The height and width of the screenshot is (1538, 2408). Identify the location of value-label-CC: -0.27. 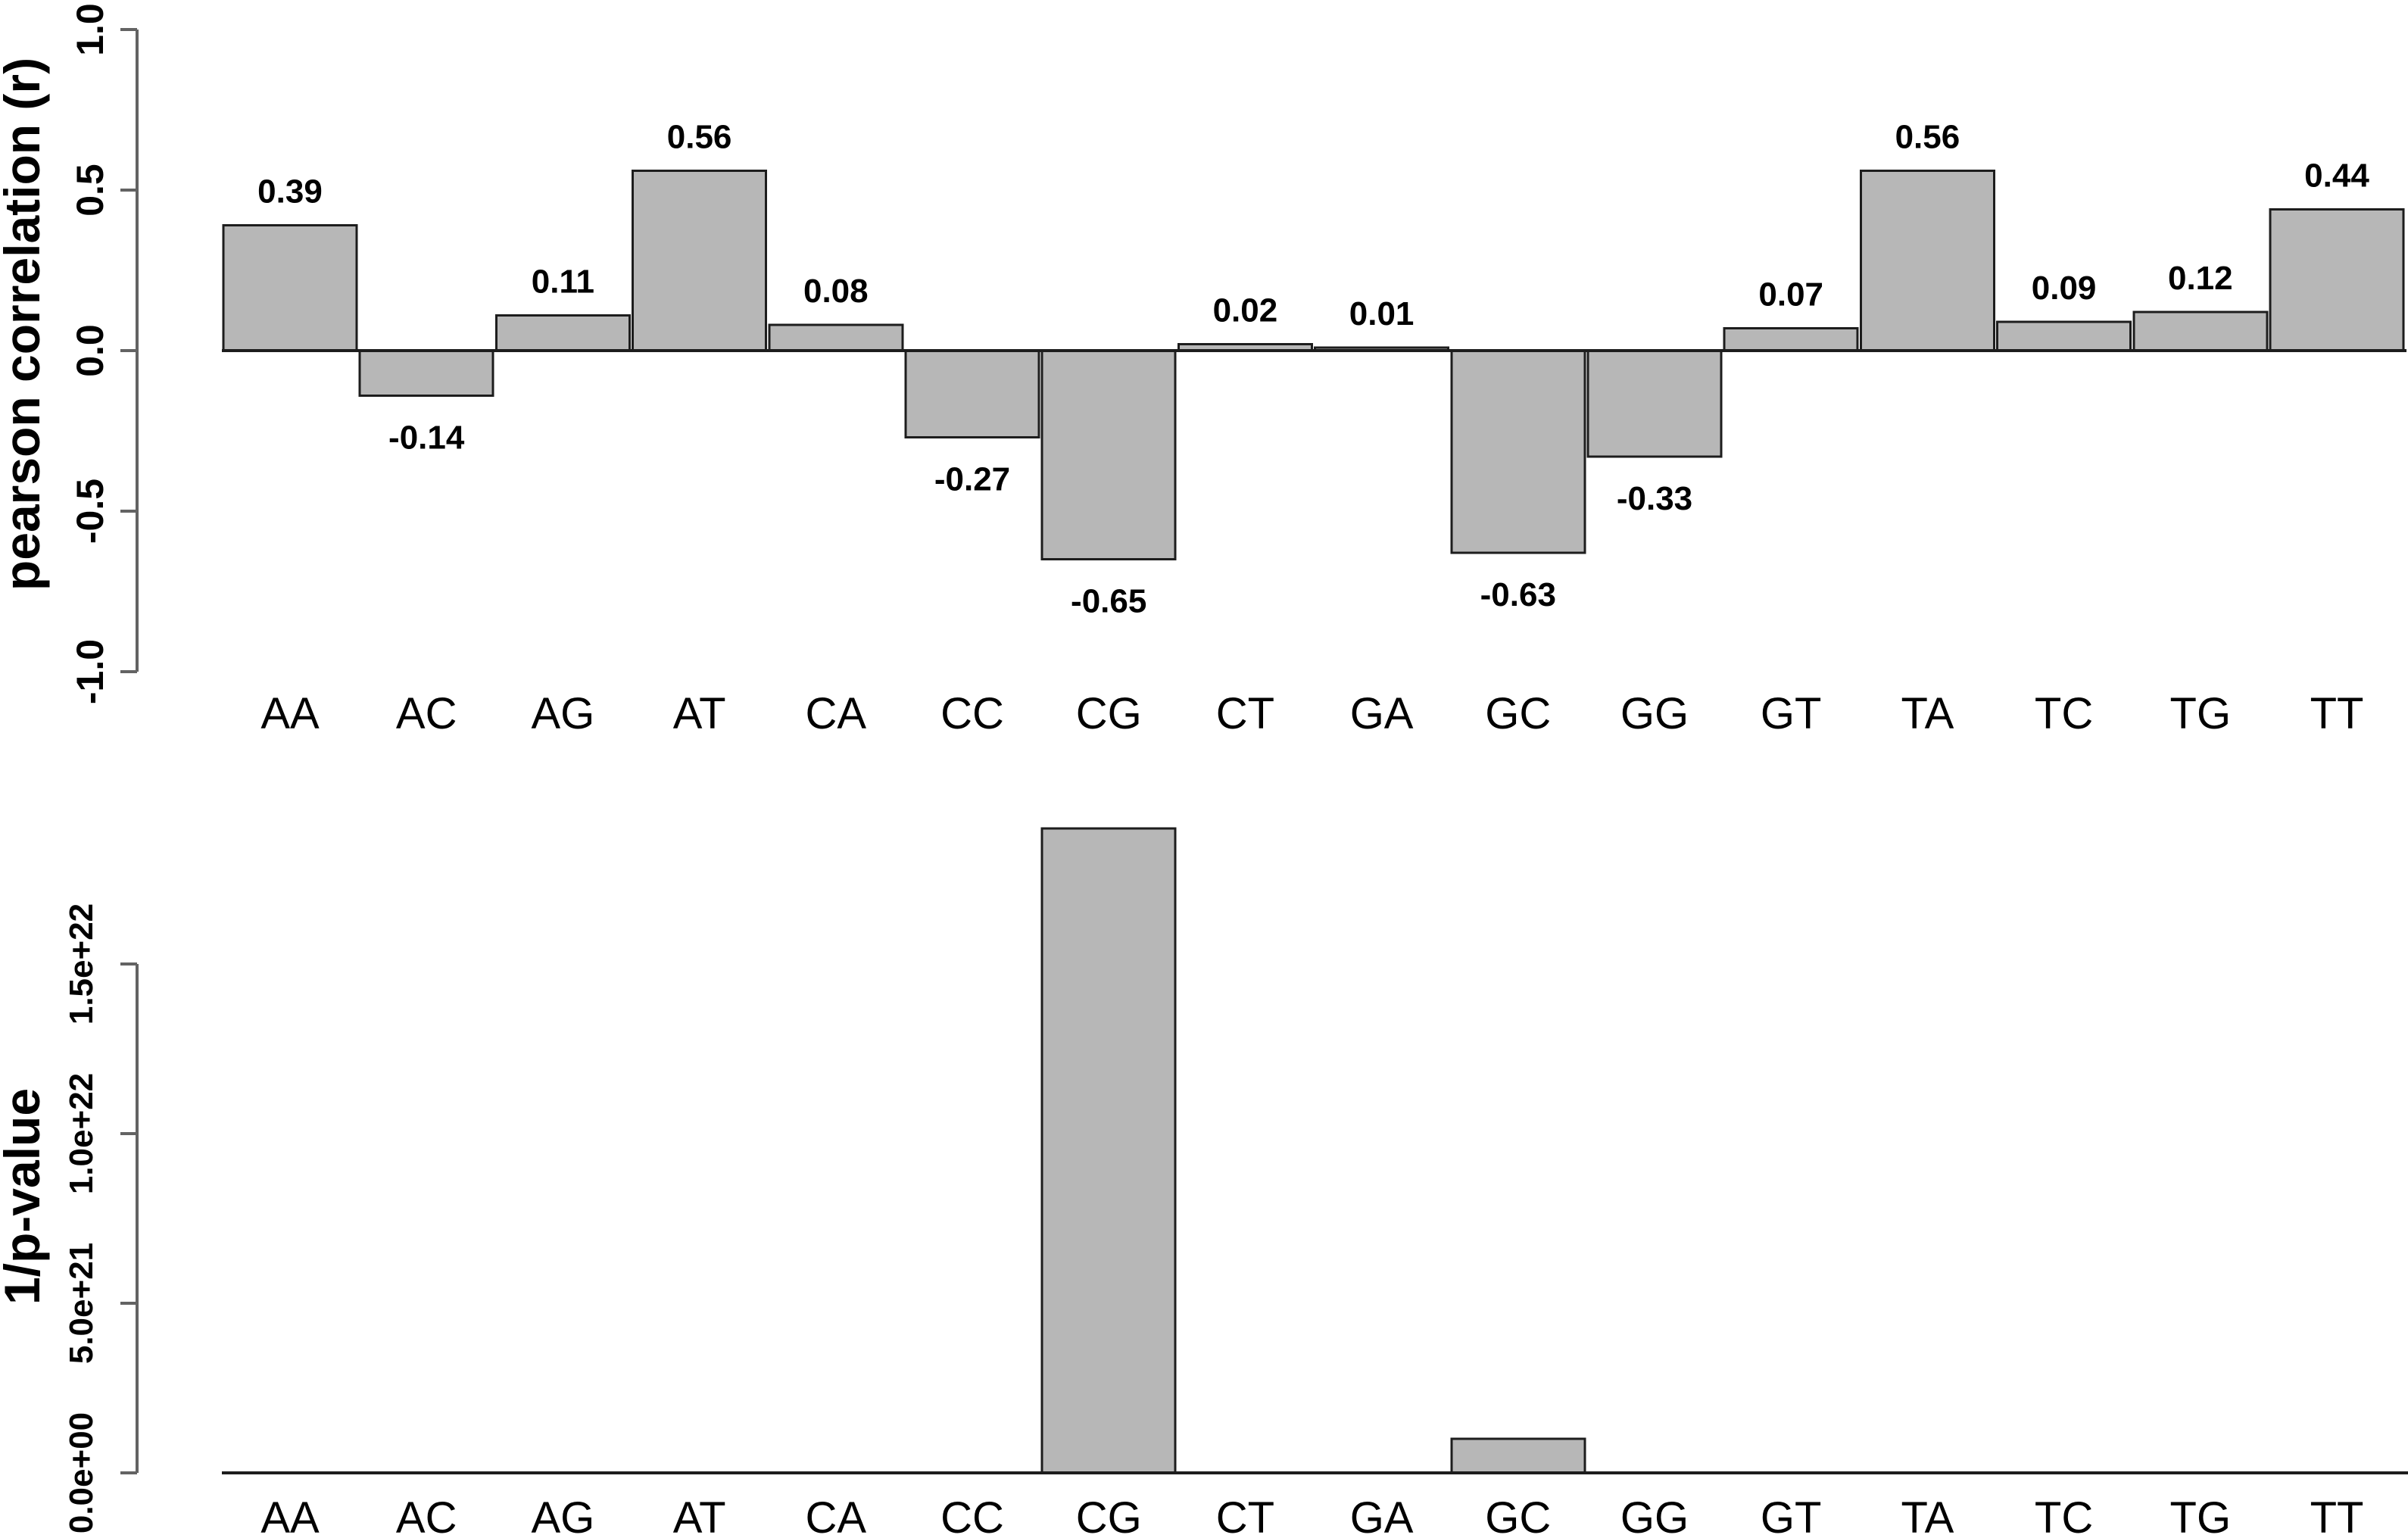
(972, 480).